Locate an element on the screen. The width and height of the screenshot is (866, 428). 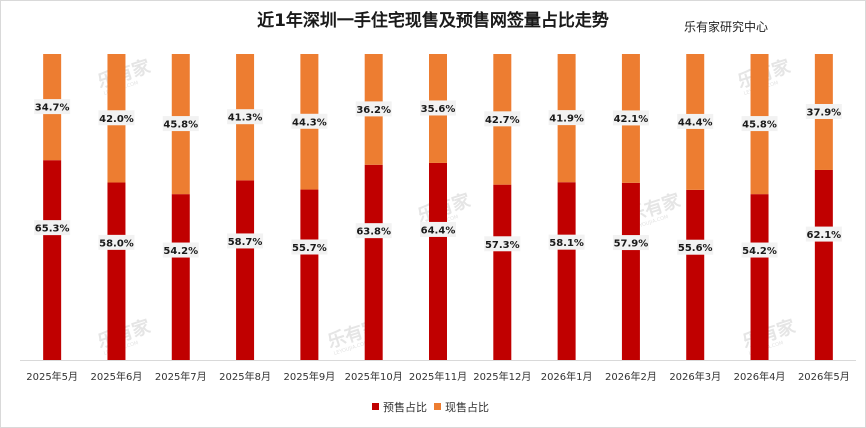
source-note: 乐有家研究中心 is located at coordinates (726, 27).